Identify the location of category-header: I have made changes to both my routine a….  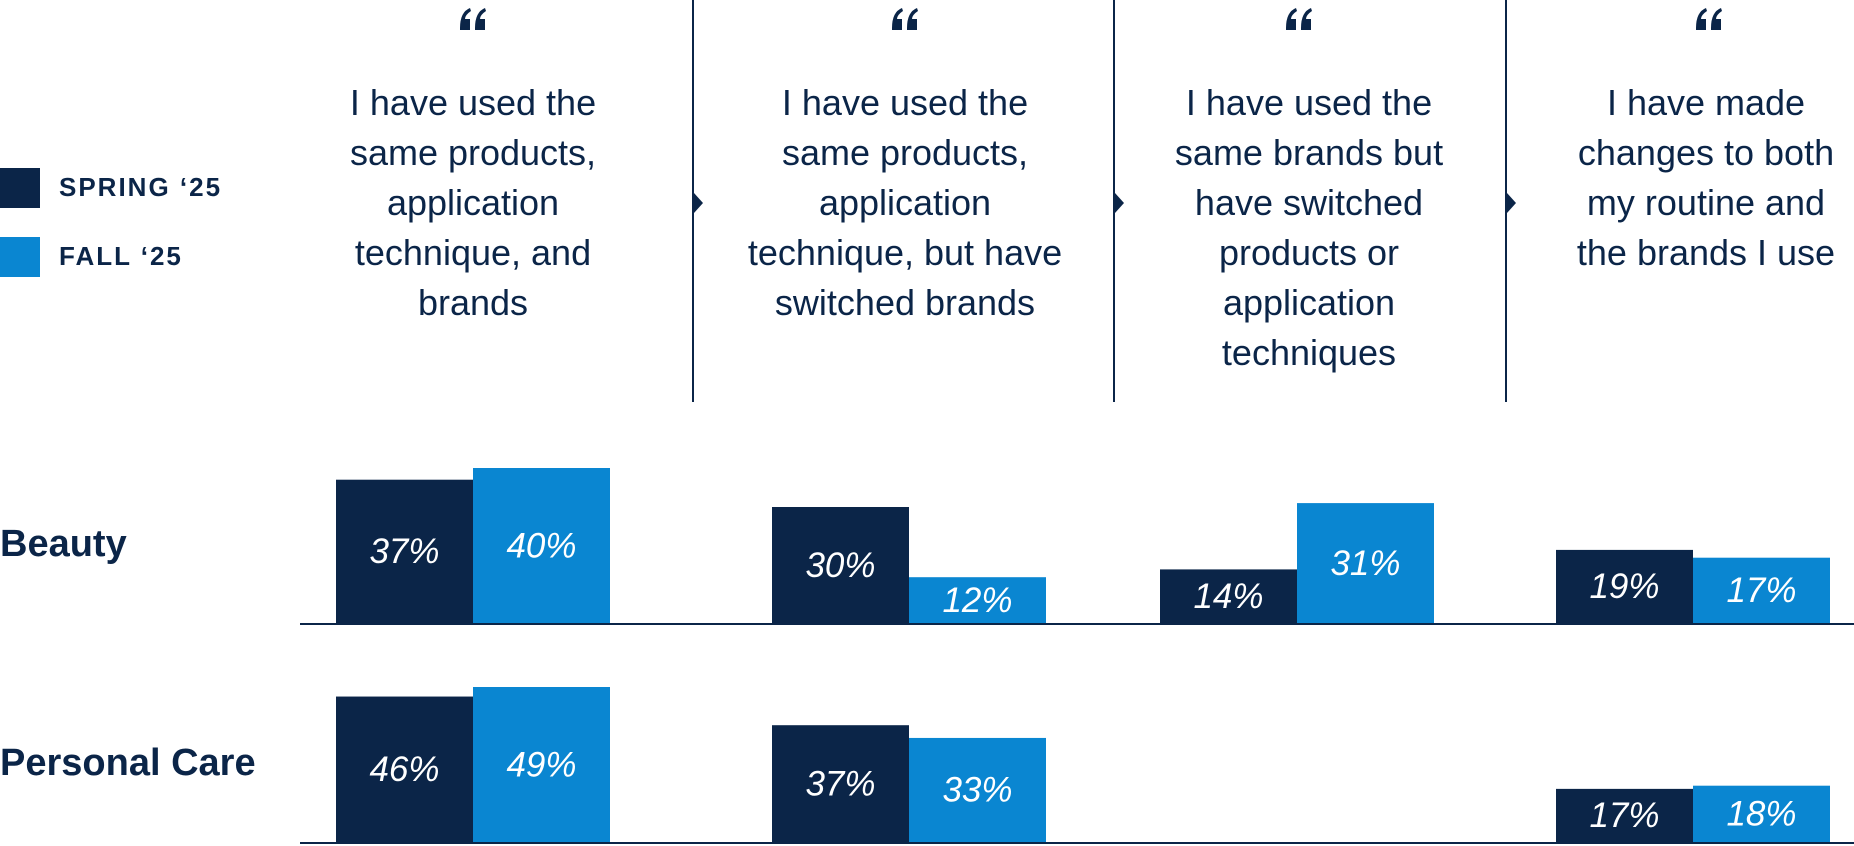
(1706, 177).